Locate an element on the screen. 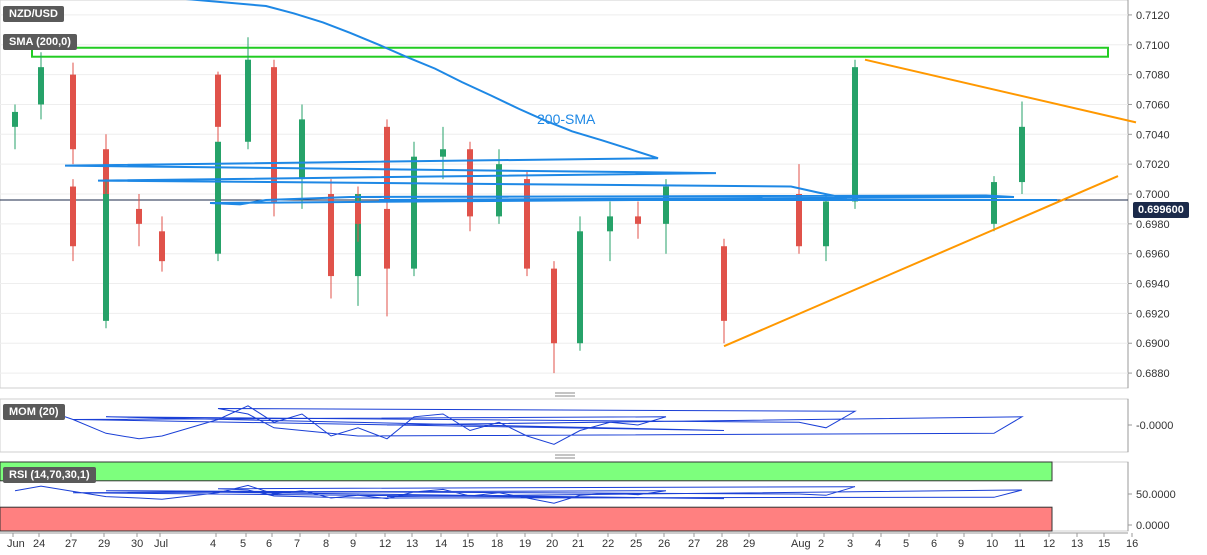  rsi-overbought-zone is located at coordinates (526, 471).